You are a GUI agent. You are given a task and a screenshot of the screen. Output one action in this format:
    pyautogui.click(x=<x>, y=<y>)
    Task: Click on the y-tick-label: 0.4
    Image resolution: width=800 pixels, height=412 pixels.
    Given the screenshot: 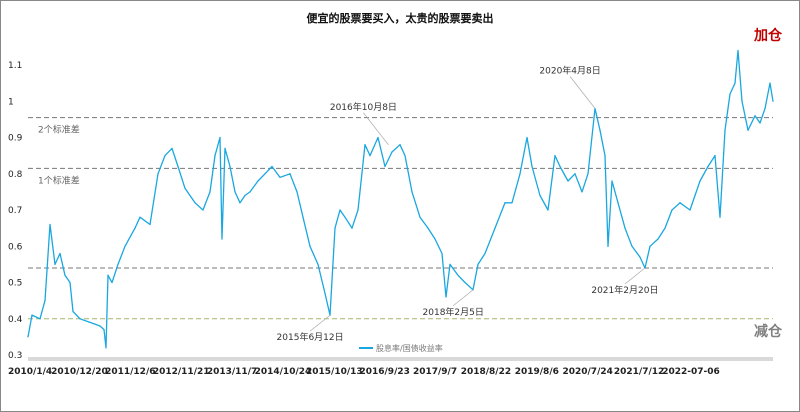 What is the action you would take?
    pyautogui.click(x=15, y=320)
    